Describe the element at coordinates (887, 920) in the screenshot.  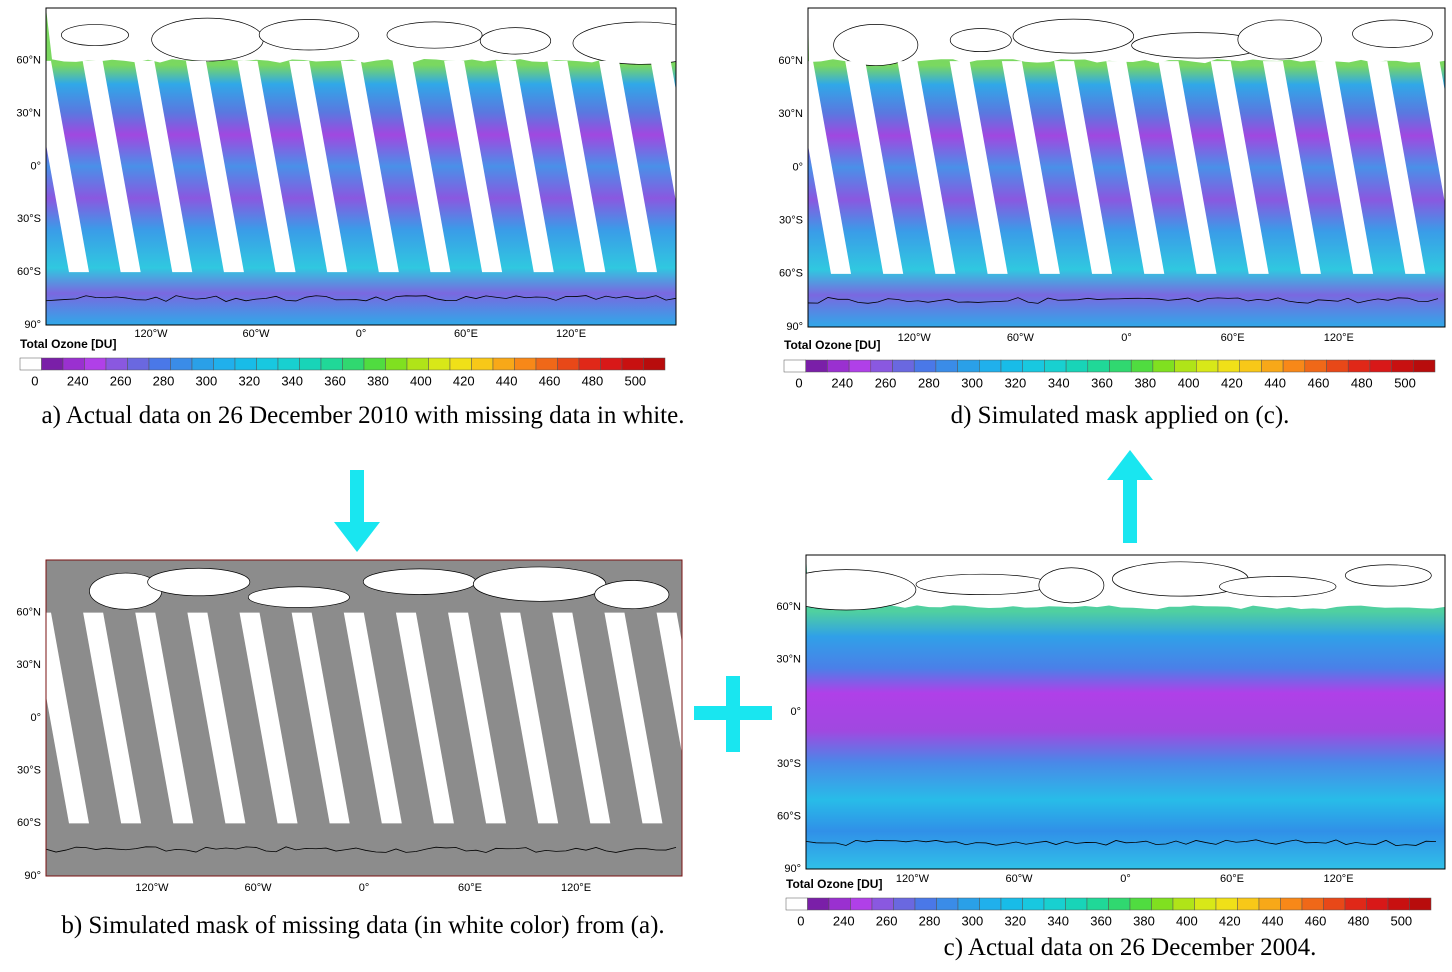
I see `colorbar-label: 260` at that location.